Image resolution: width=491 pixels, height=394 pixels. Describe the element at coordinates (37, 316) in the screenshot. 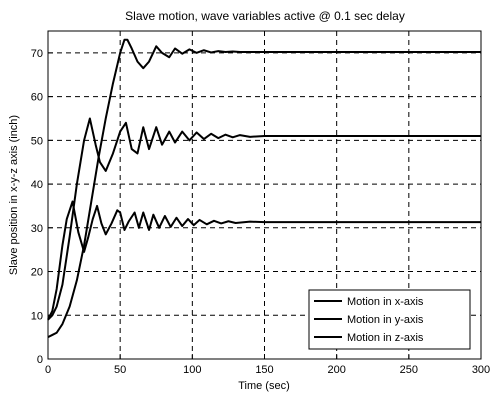

I see `y-tick-label: 10` at that location.